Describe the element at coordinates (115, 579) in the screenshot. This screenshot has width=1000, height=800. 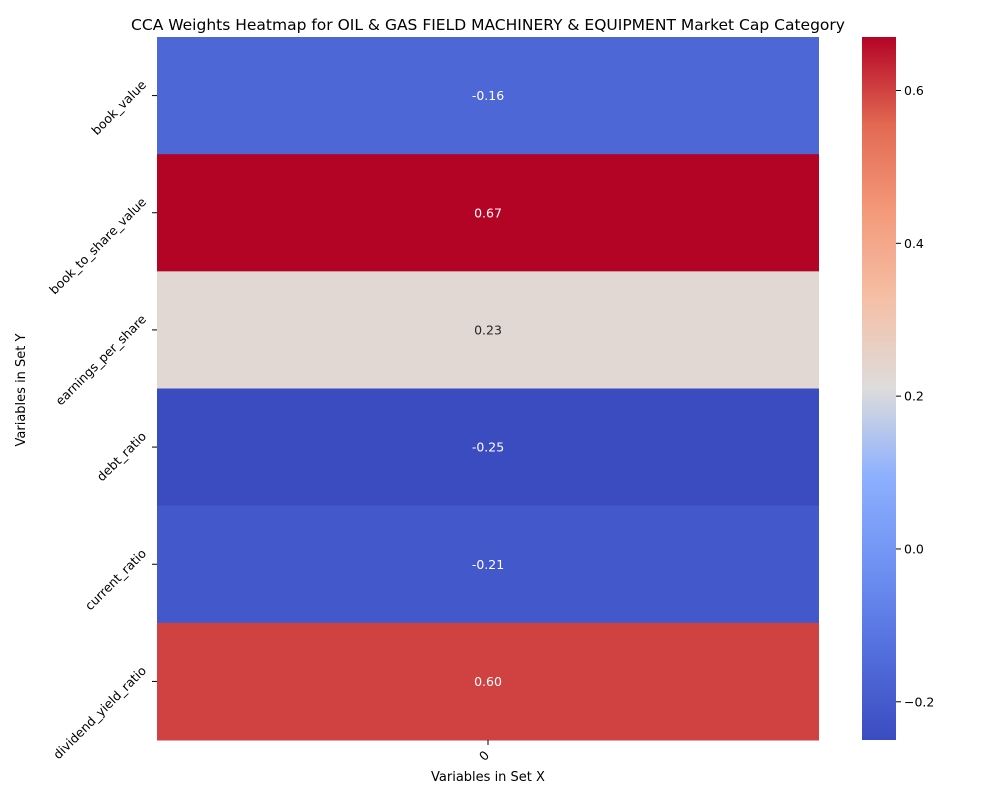
I see `y-tick-label: current_ratio` at that location.